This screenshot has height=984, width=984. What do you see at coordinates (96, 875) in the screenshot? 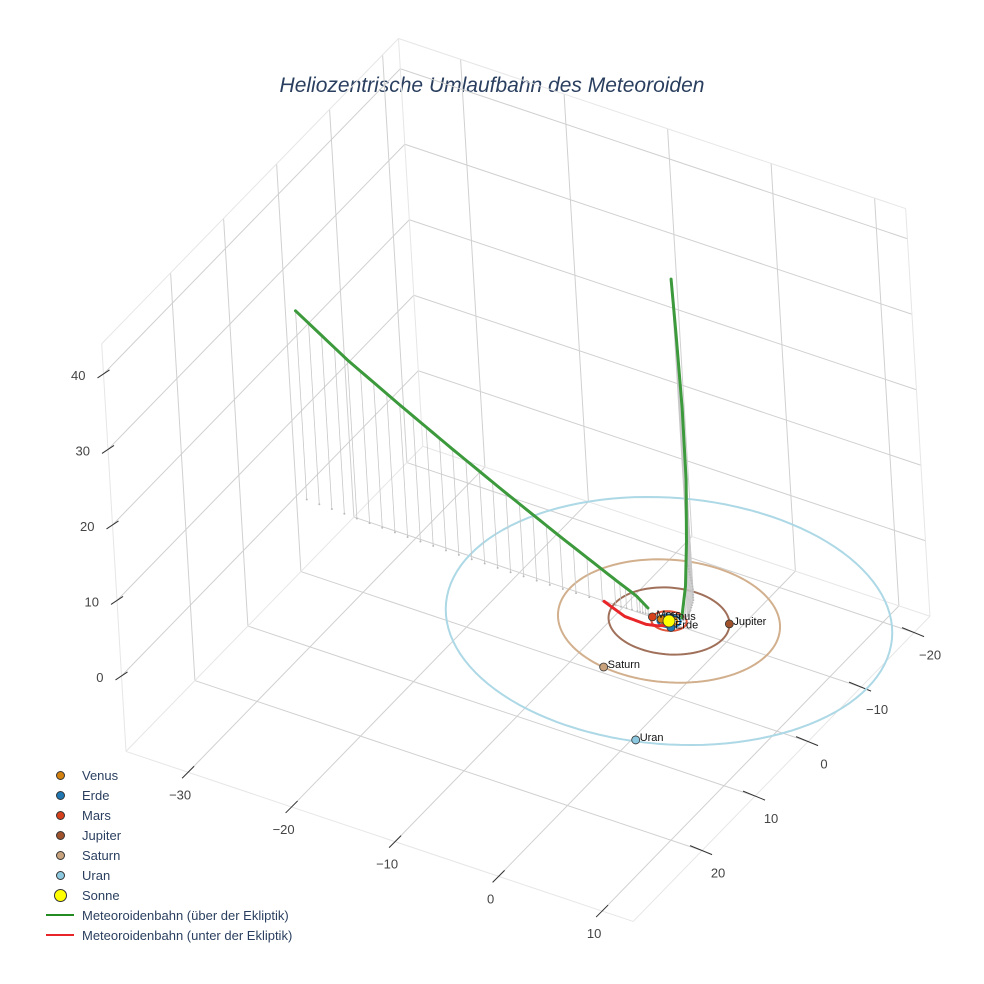
I see `legend-label: Uran` at bounding box center [96, 875].